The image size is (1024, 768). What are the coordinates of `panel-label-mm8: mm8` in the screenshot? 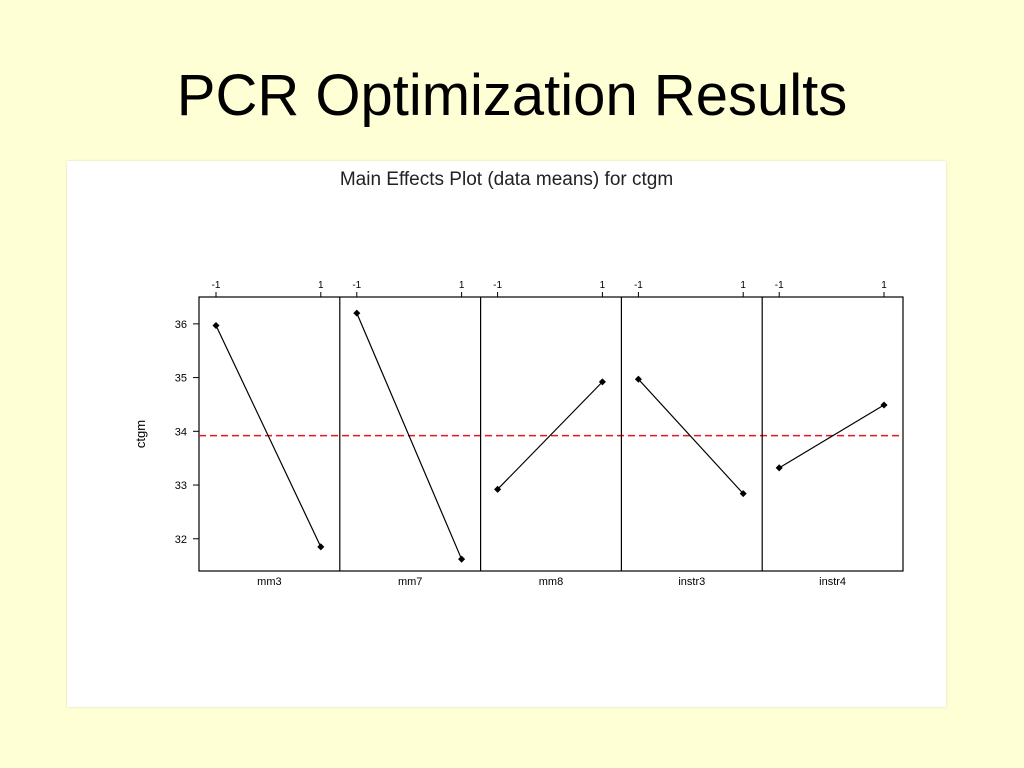 It's located at (551, 582).